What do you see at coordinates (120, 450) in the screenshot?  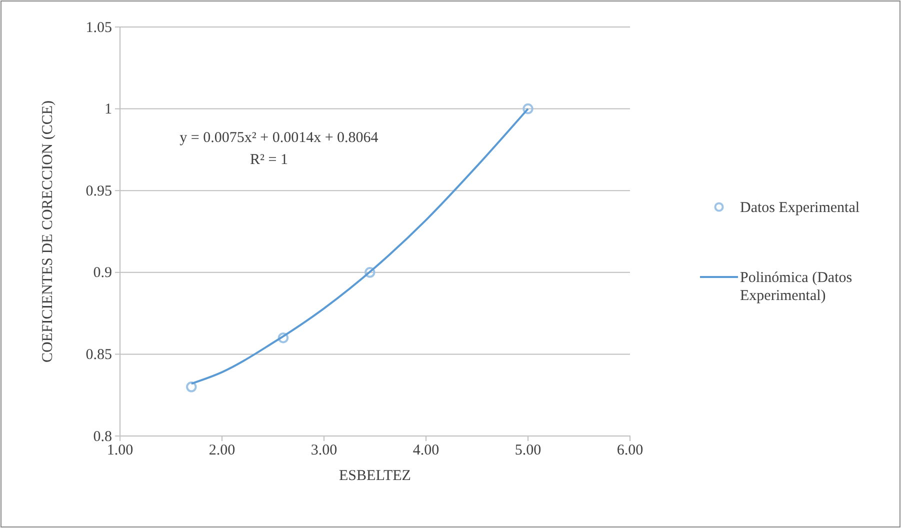 I see `x-tick-label: 1.00` at bounding box center [120, 450].